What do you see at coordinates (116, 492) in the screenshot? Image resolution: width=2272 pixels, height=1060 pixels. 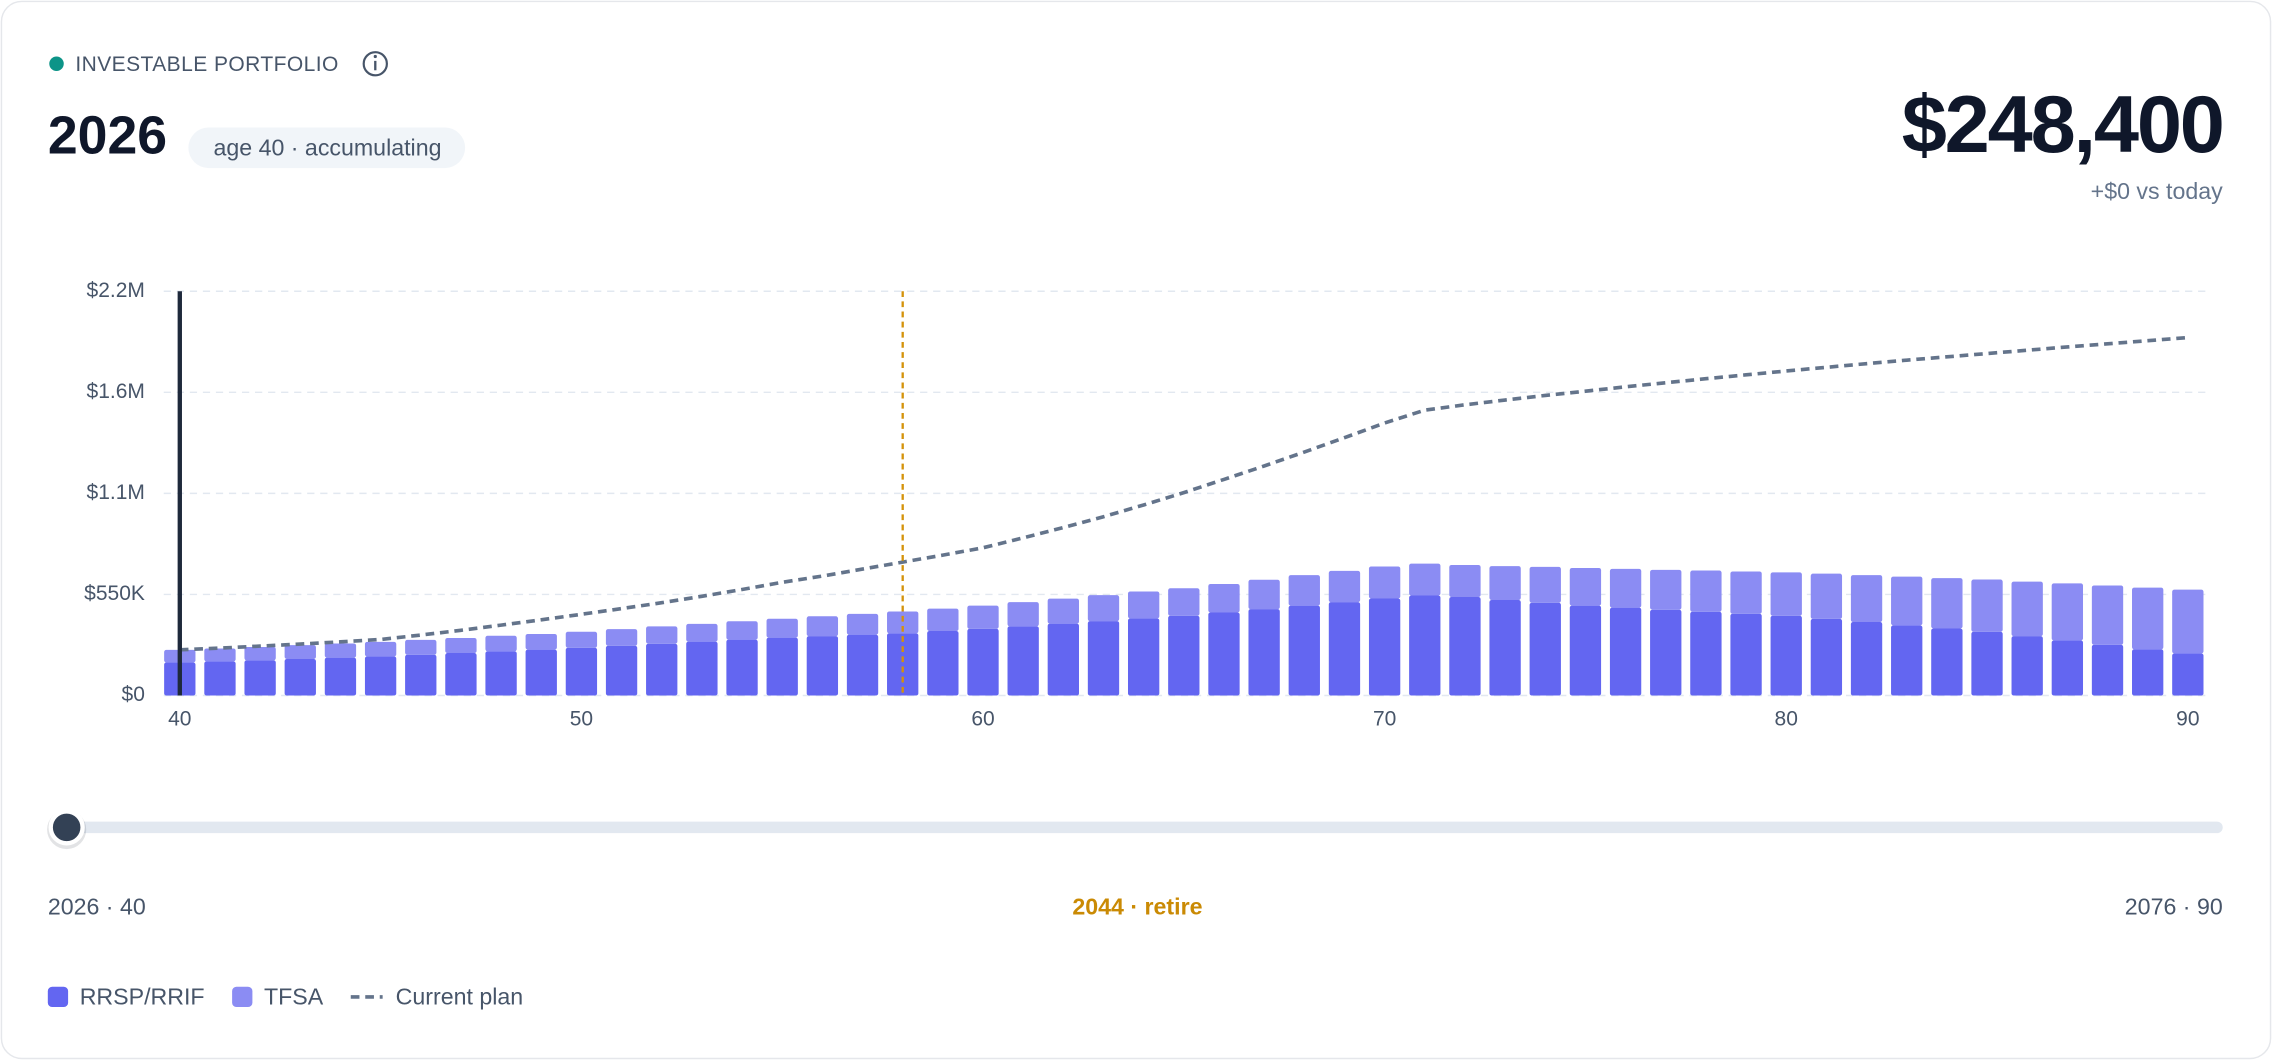 I see `y-tick-label: $1.1M` at bounding box center [116, 492].